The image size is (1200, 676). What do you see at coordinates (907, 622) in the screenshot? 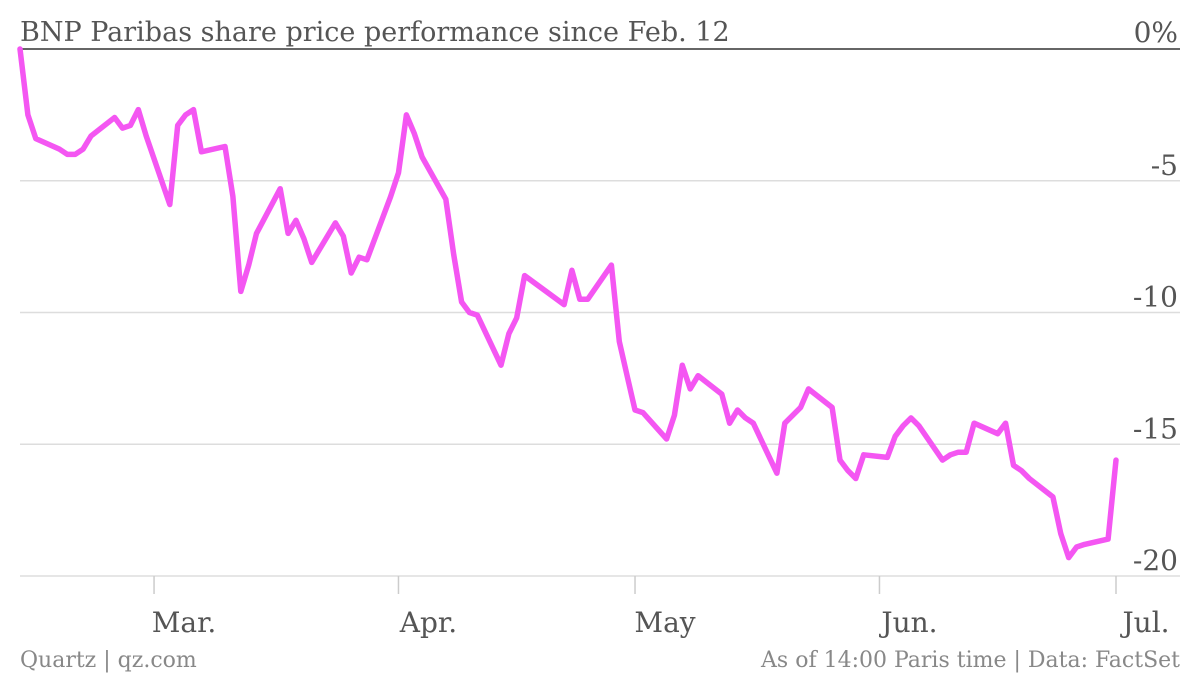
I see `x-tick-label: Jun.` at bounding box center [907, 622].